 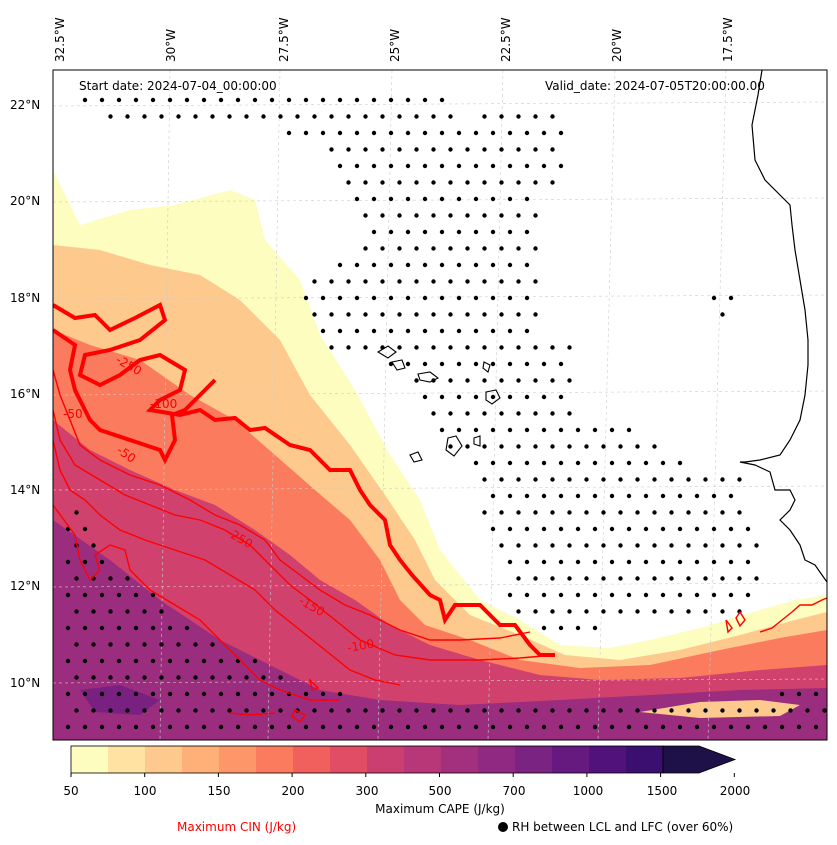 I want to click on colorbar-tick-label: 2000, so click(x=735, y=791).